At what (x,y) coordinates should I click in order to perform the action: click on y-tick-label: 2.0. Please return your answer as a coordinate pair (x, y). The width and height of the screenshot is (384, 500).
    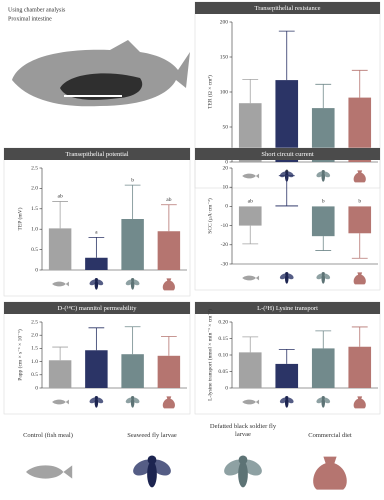
    Looking at the image, I should click on (34, 335).